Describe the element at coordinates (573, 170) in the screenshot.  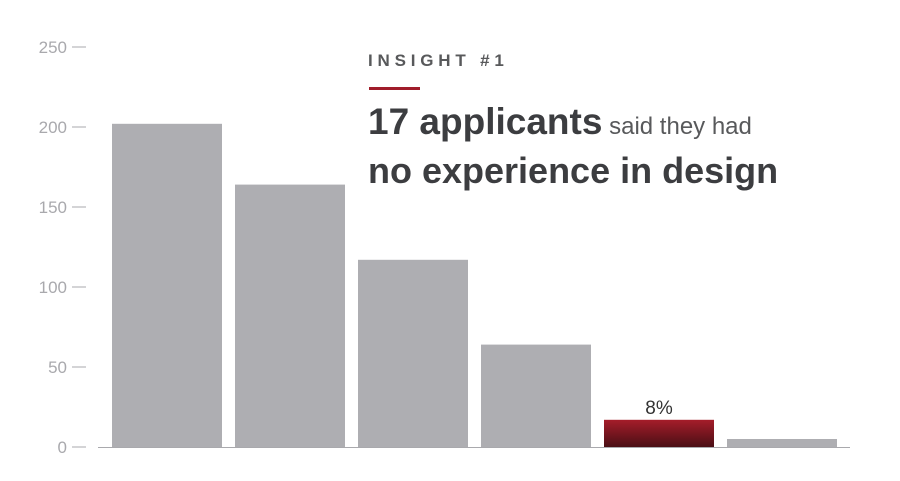
I see `headline-line-2: no experience in design` at that location.